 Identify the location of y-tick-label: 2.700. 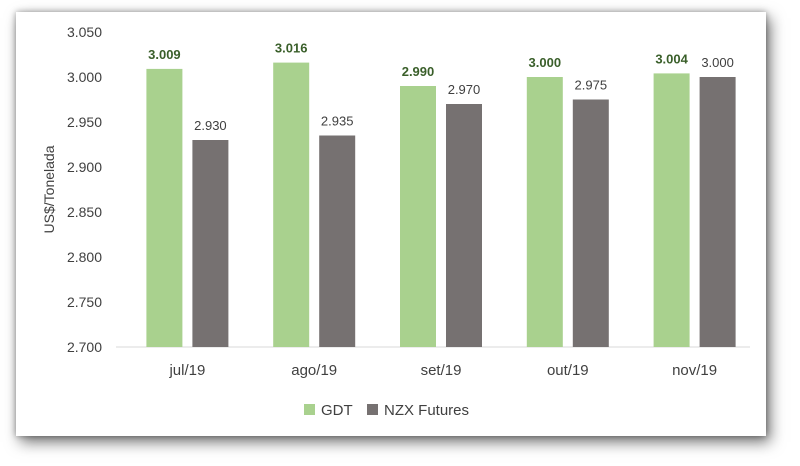
(84, 347).